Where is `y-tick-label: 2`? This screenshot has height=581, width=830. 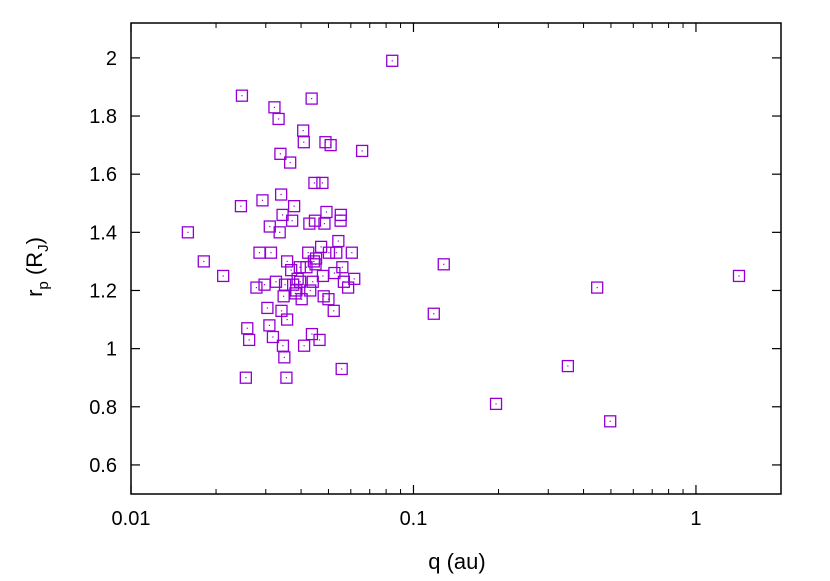
y-tick-label: 2 is located at coordinates (111, 59).